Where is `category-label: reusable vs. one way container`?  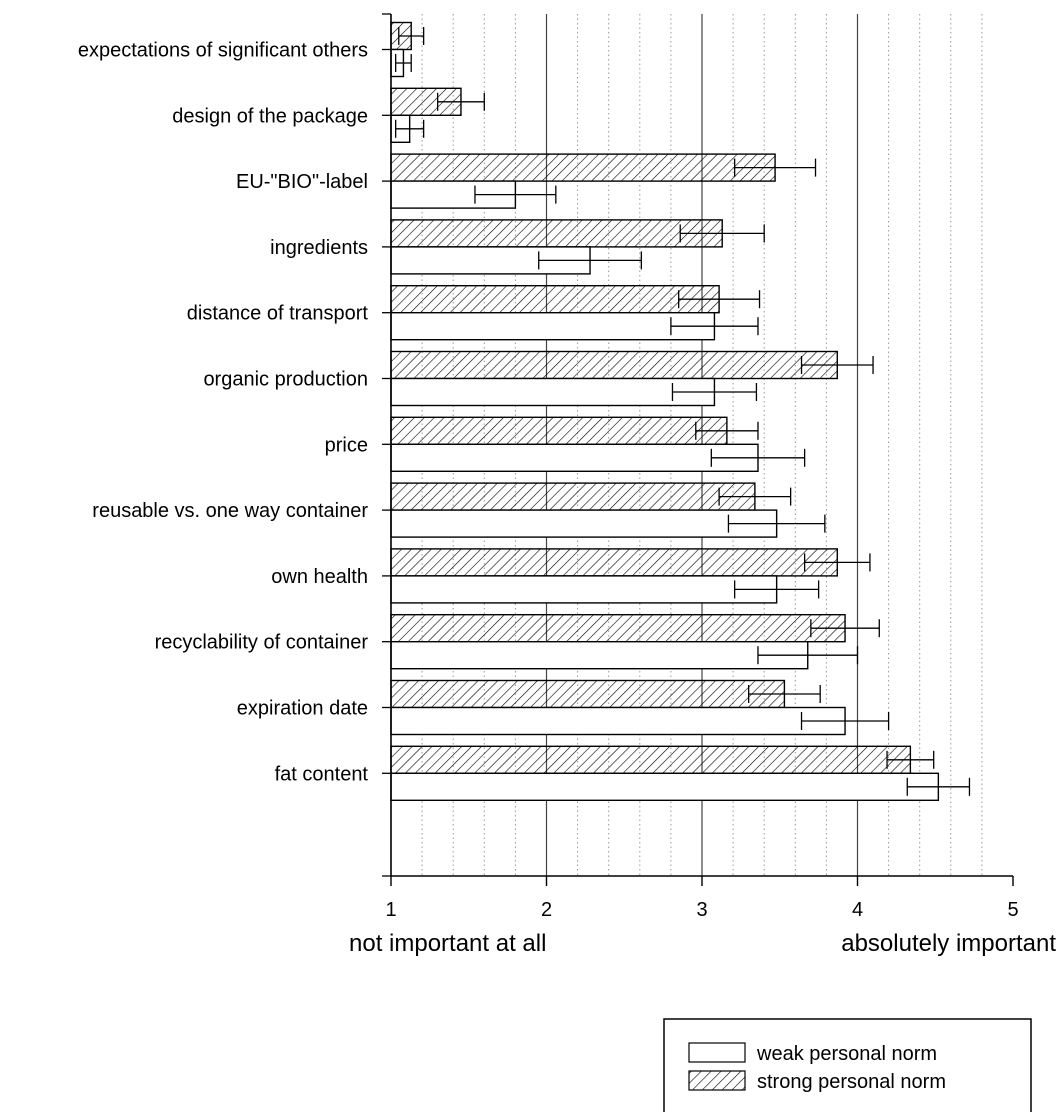
category-label: reusable vs. one way container is located at coordinates (230, 511).